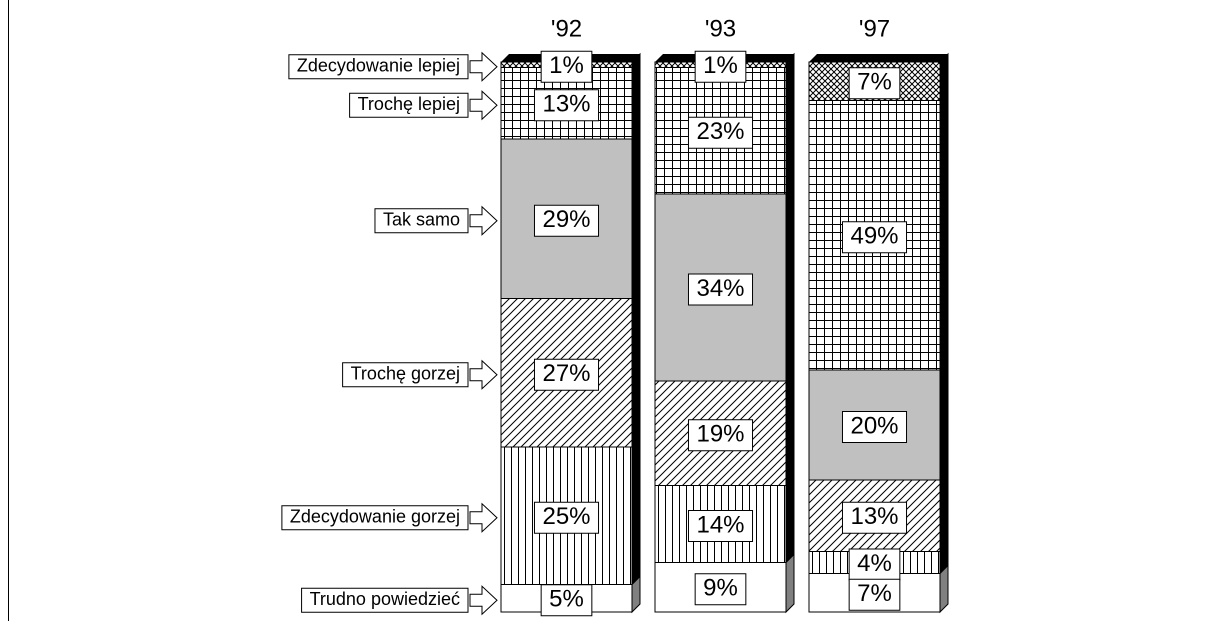  I want to click on category-label: '92, so click(566, 28).